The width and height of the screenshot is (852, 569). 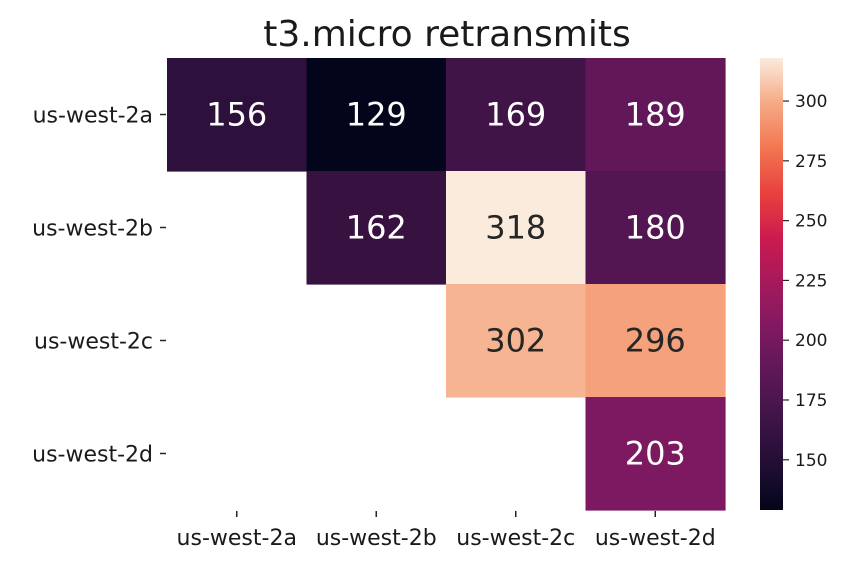 I want to click on cell-value-label: 129, so click(x=376, y=115).